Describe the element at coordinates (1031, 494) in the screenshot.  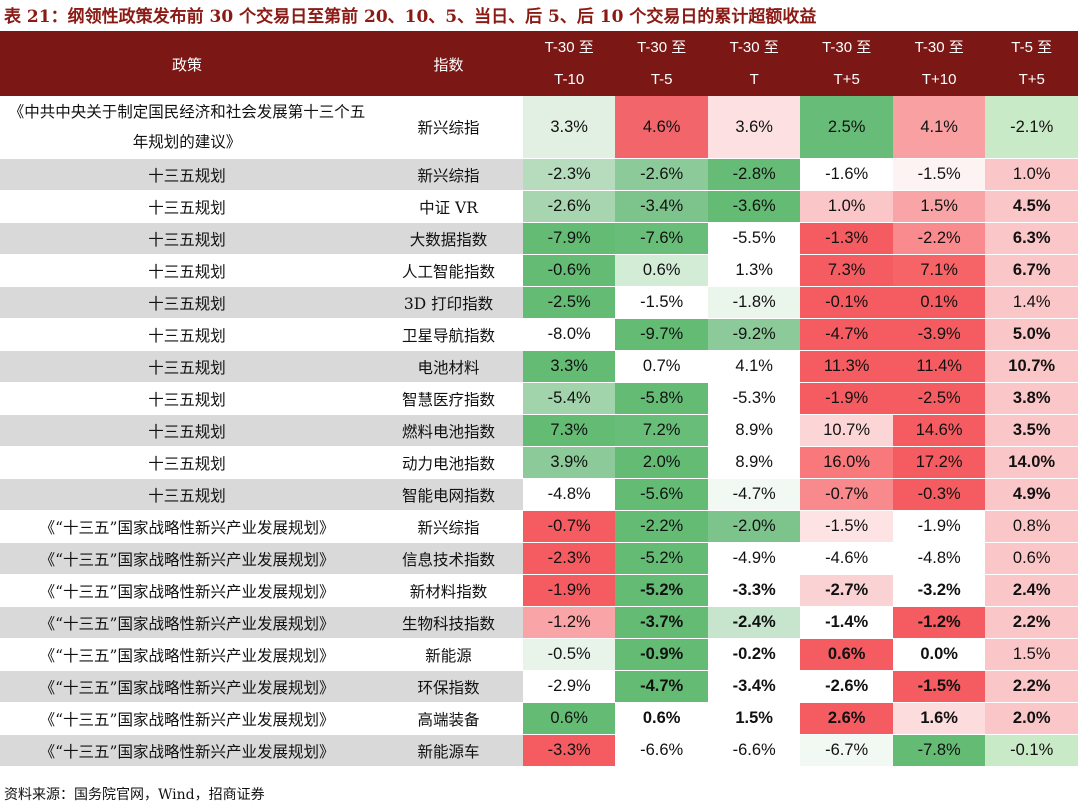
I see `return-value-cell: 4.9%` at that location.